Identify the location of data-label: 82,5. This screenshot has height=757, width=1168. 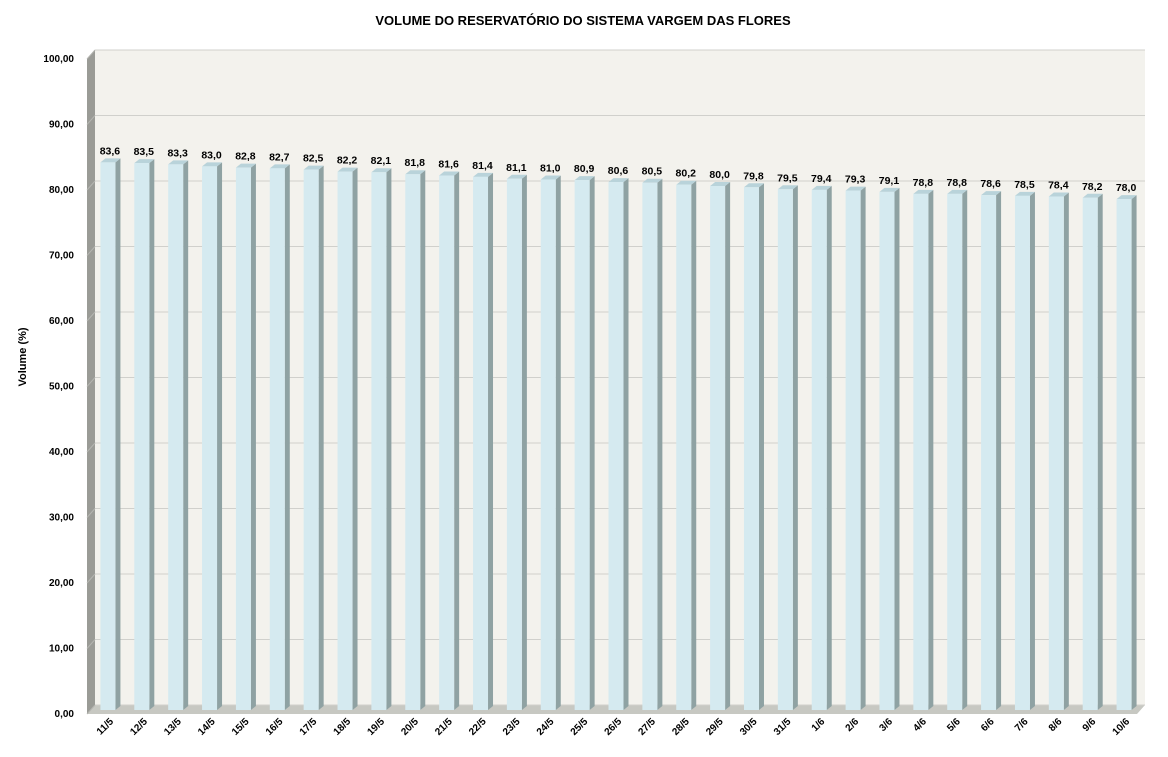
(313, 159).